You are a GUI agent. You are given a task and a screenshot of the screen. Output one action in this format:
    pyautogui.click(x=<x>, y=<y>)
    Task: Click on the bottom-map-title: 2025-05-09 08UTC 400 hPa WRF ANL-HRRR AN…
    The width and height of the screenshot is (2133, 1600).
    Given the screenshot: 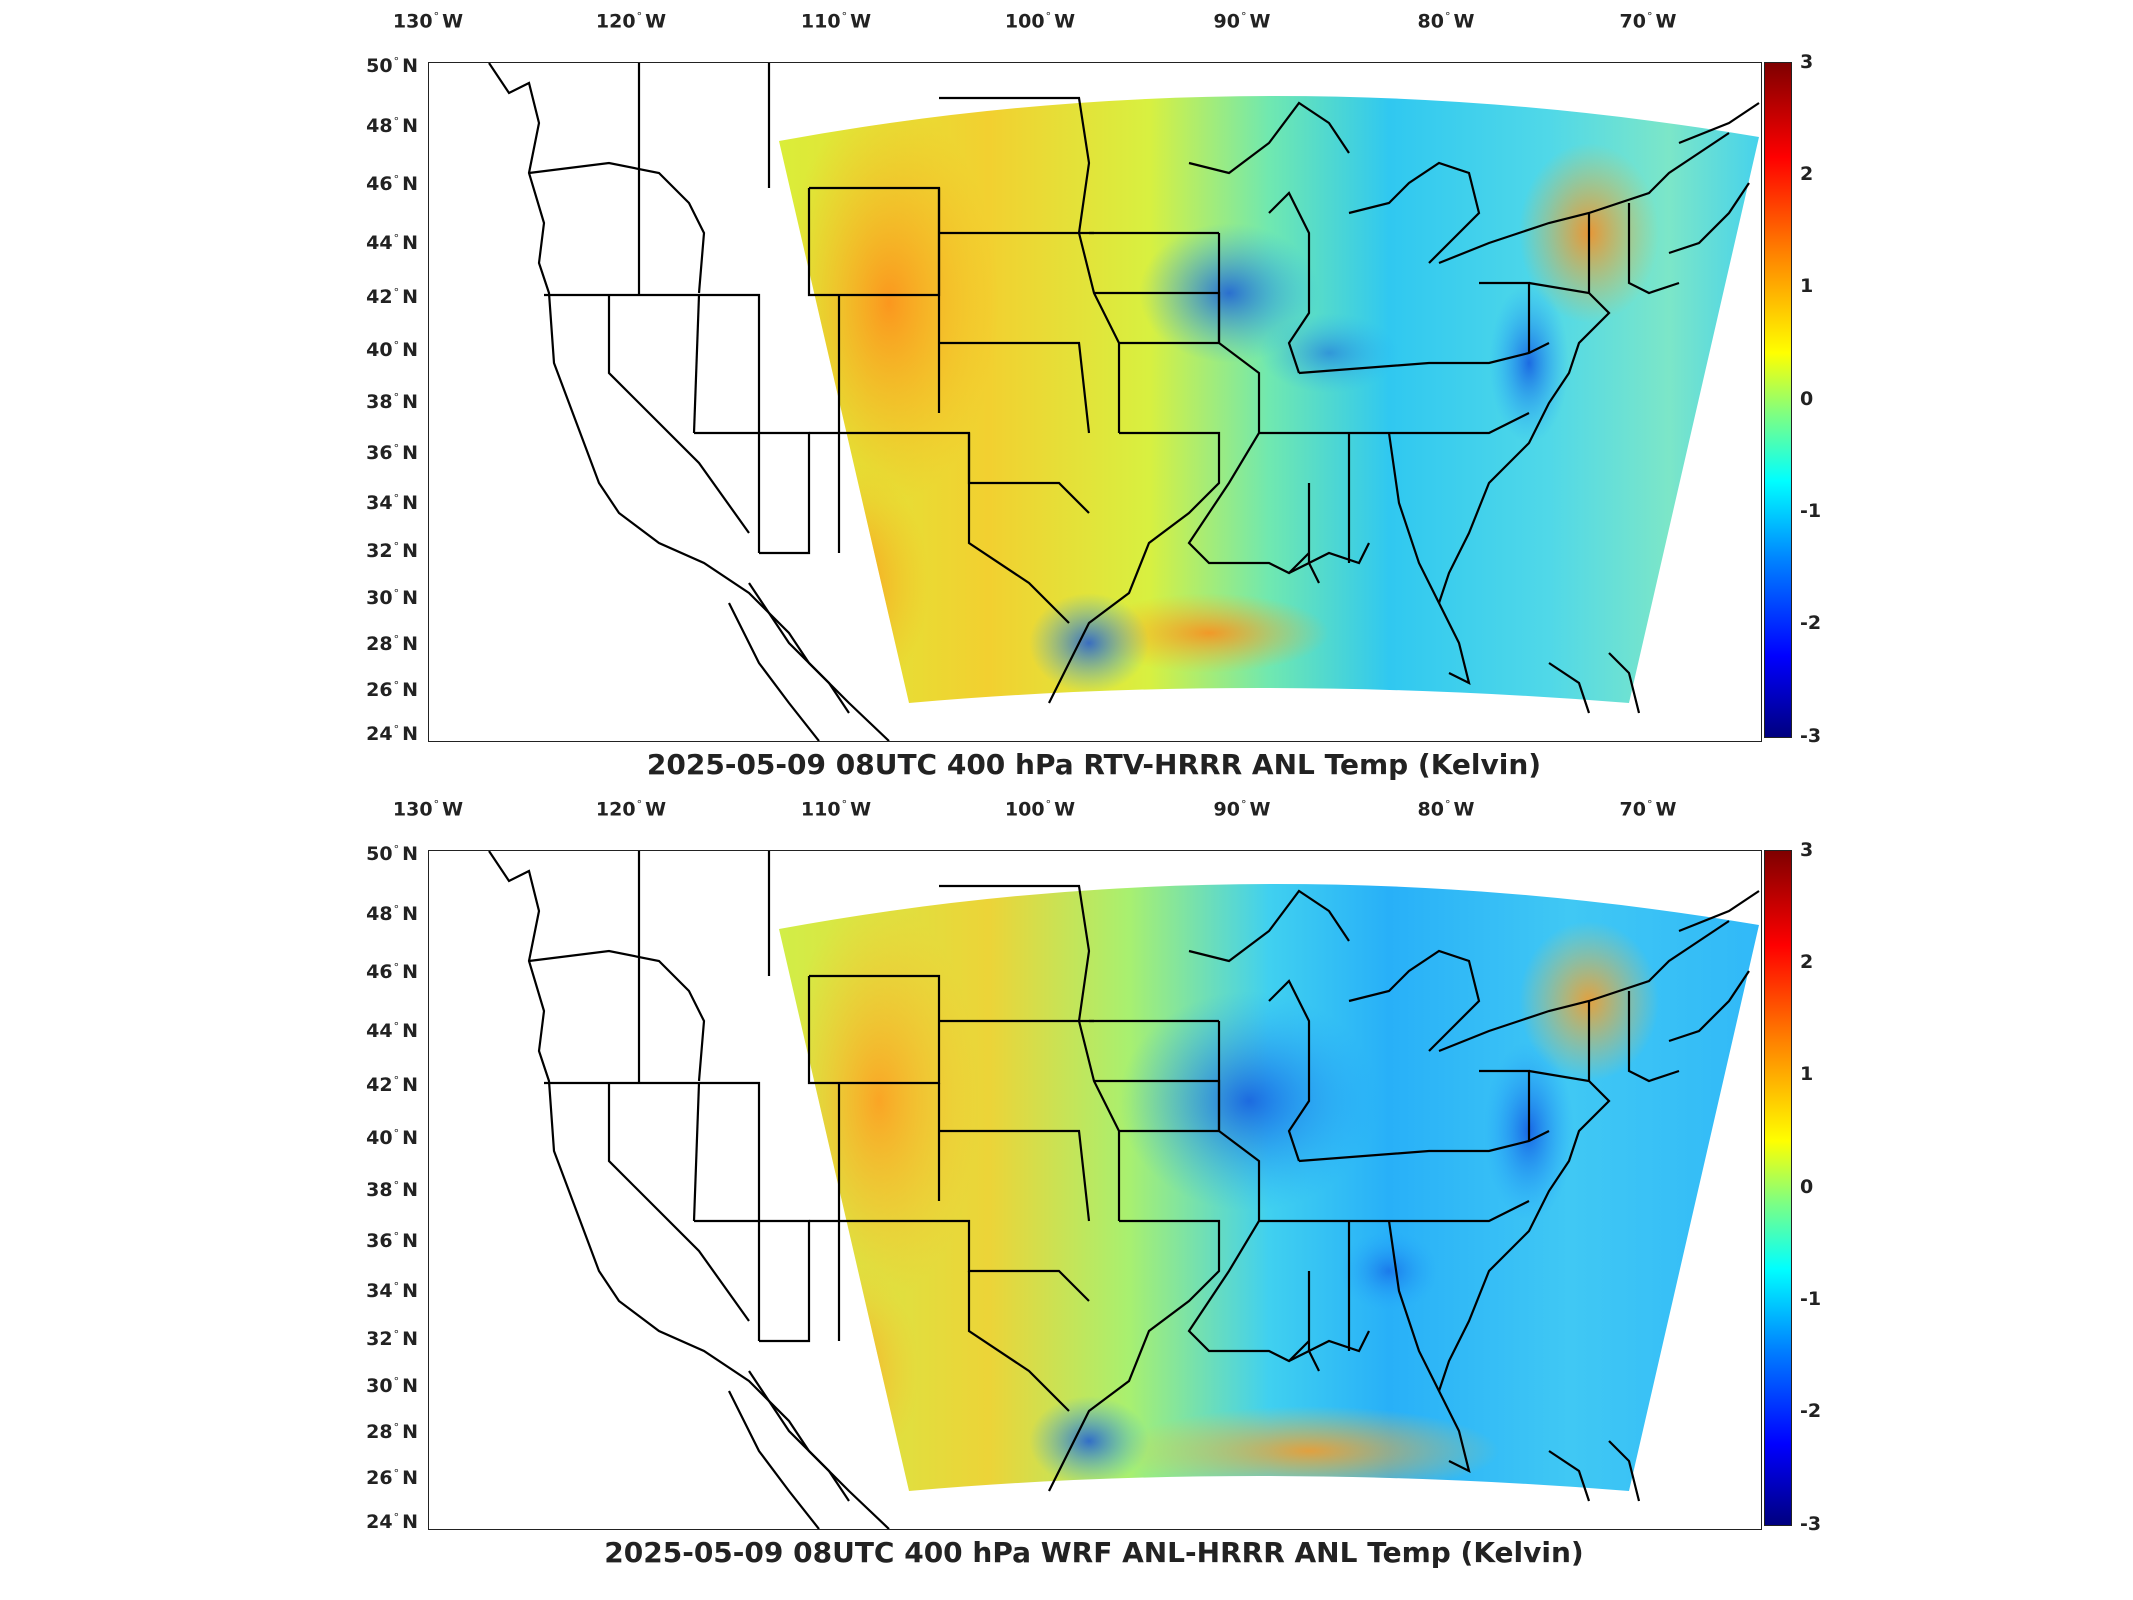 What is the action you would take?
    pyautogui.click(x=1094, y=1552)
    